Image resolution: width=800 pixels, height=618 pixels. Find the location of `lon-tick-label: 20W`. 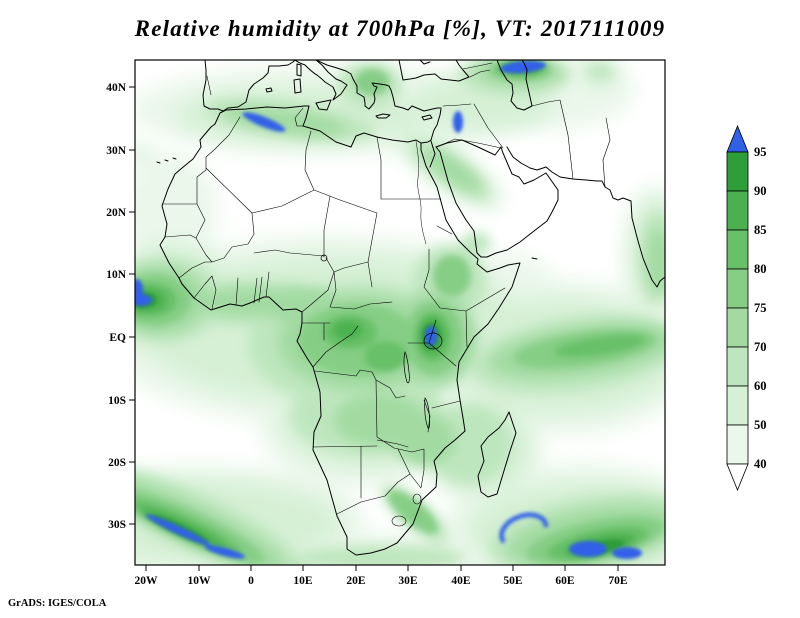

lon-tick-label: 20W is located at coordinates (147, 581).